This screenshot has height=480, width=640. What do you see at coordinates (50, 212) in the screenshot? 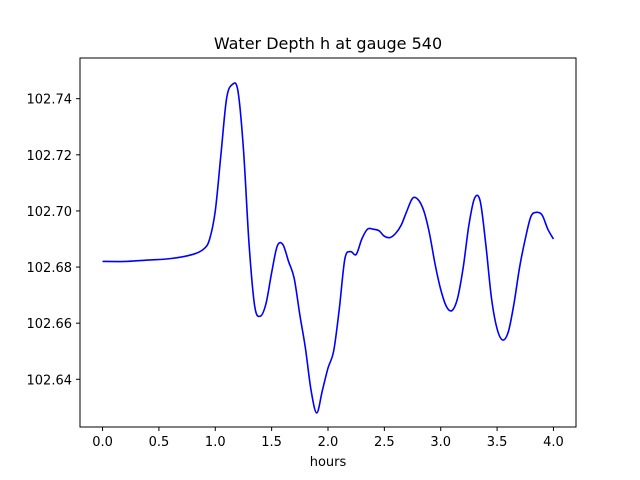
I see `y-tick-label: 102.70` at bounding box center [50, 212].